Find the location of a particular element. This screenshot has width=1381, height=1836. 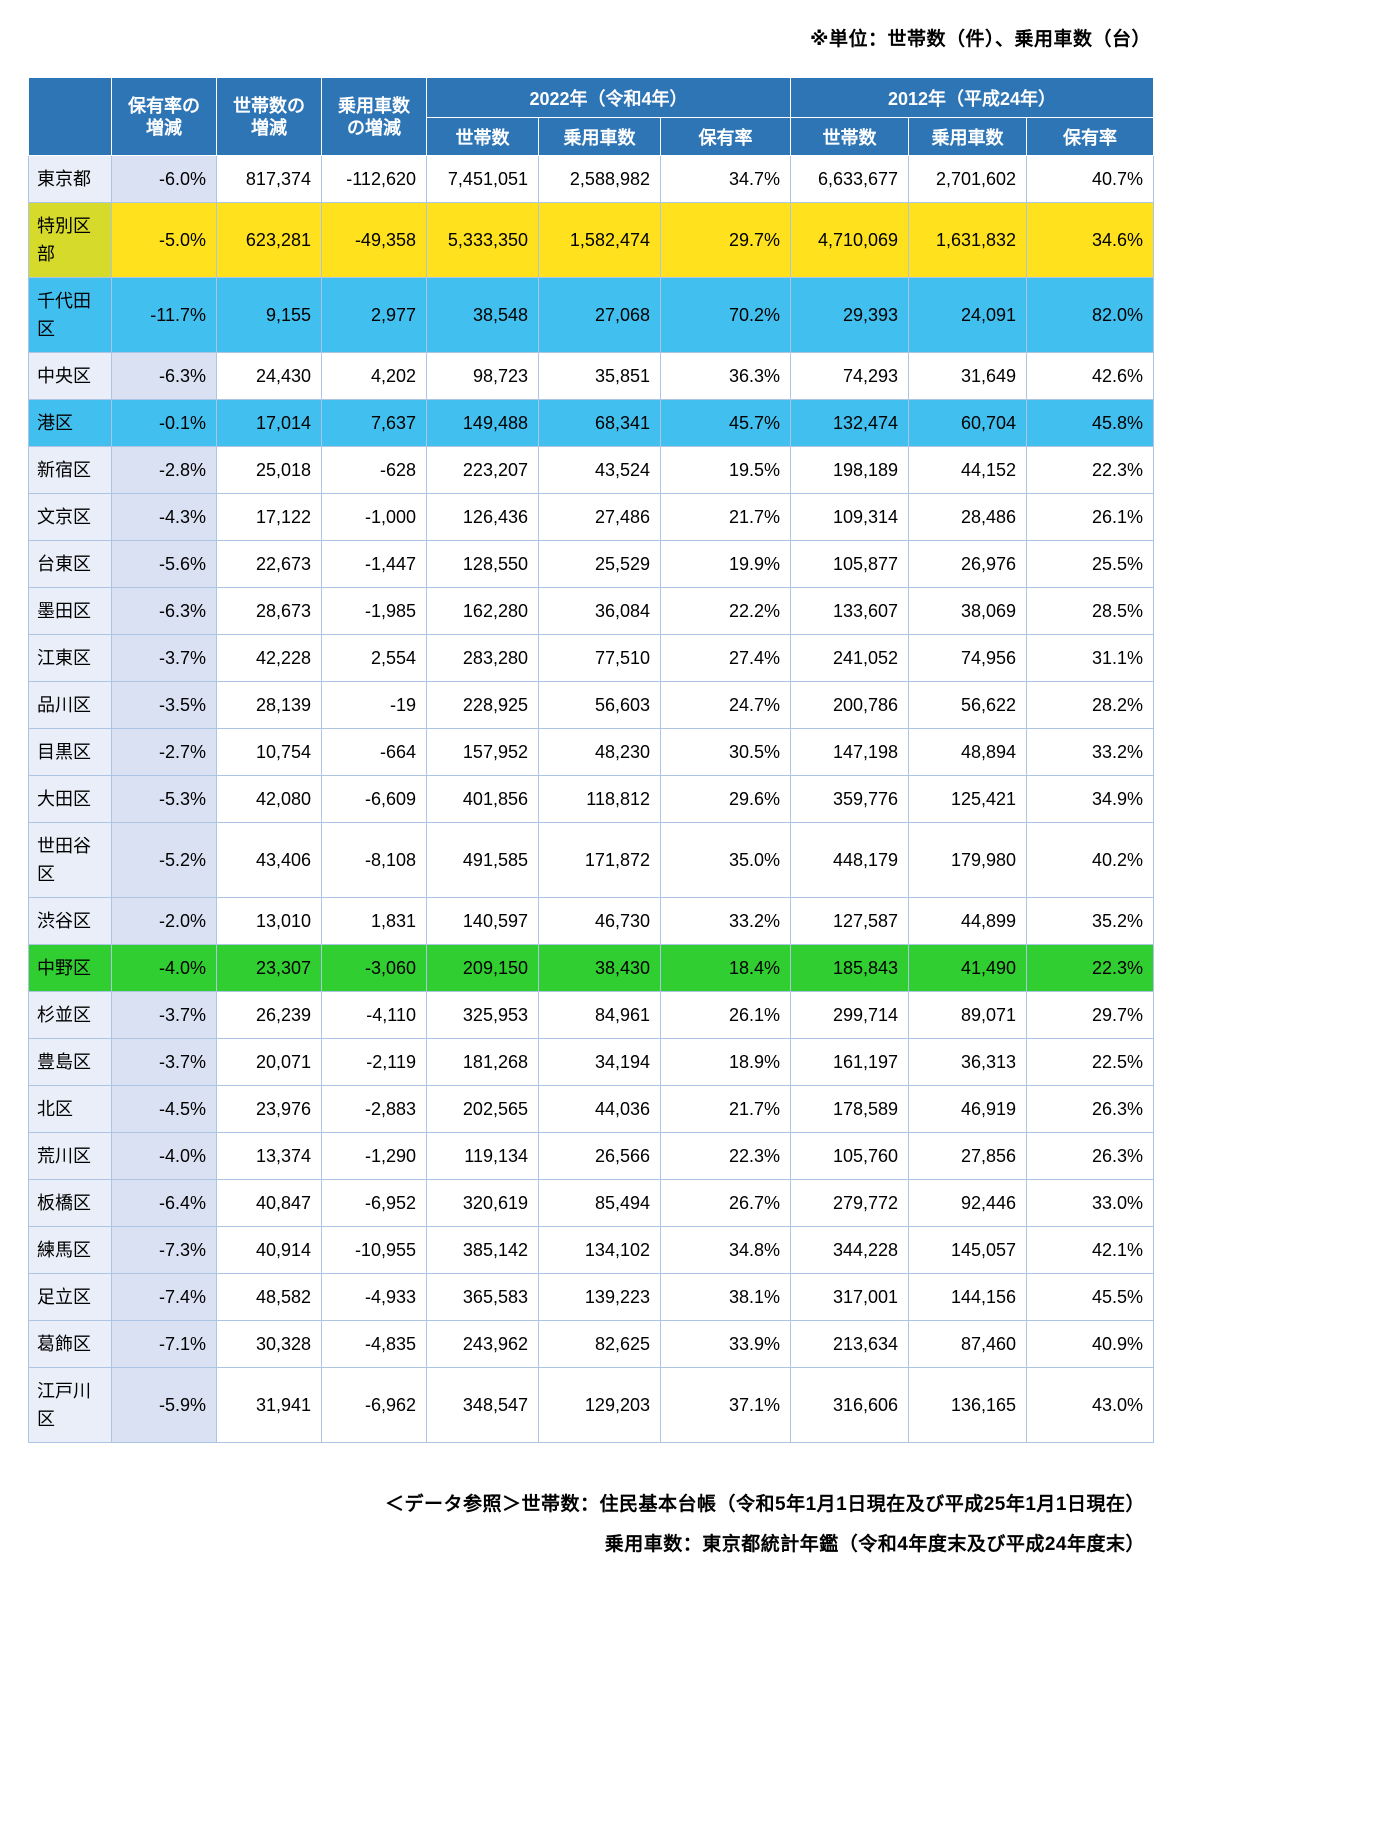

value-cell: 28.5% is located at coordinates (1090, 611).